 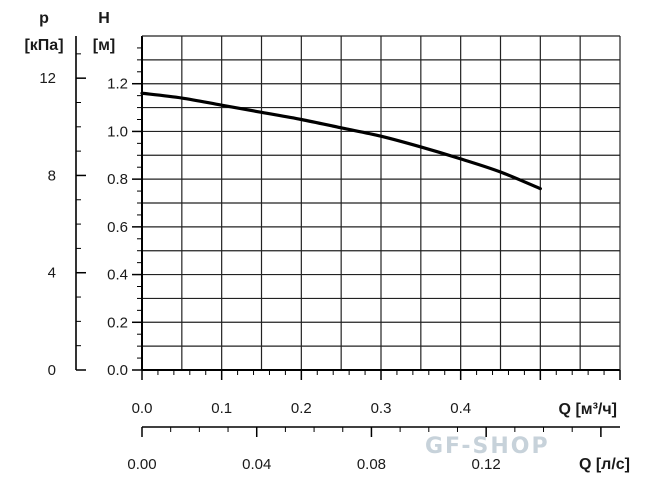 What do you see at coordinates (43, 45) in the screenshot?
I see `p-axis-unit: [кПа]` at bounding box center [43, 45].